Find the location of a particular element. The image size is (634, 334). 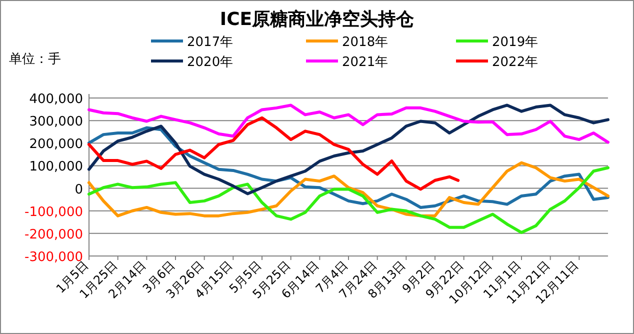

legend-label: 2020年 is located at coordinates (210, 62).